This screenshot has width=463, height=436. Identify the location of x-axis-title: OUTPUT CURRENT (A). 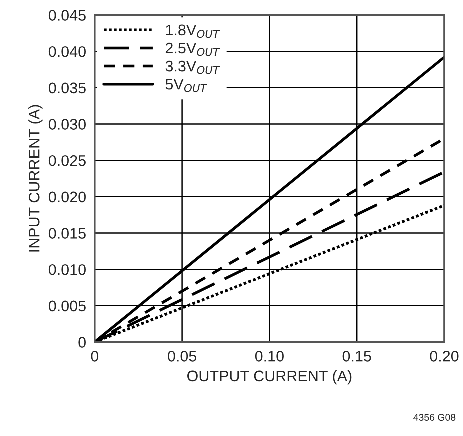
(270, 377).